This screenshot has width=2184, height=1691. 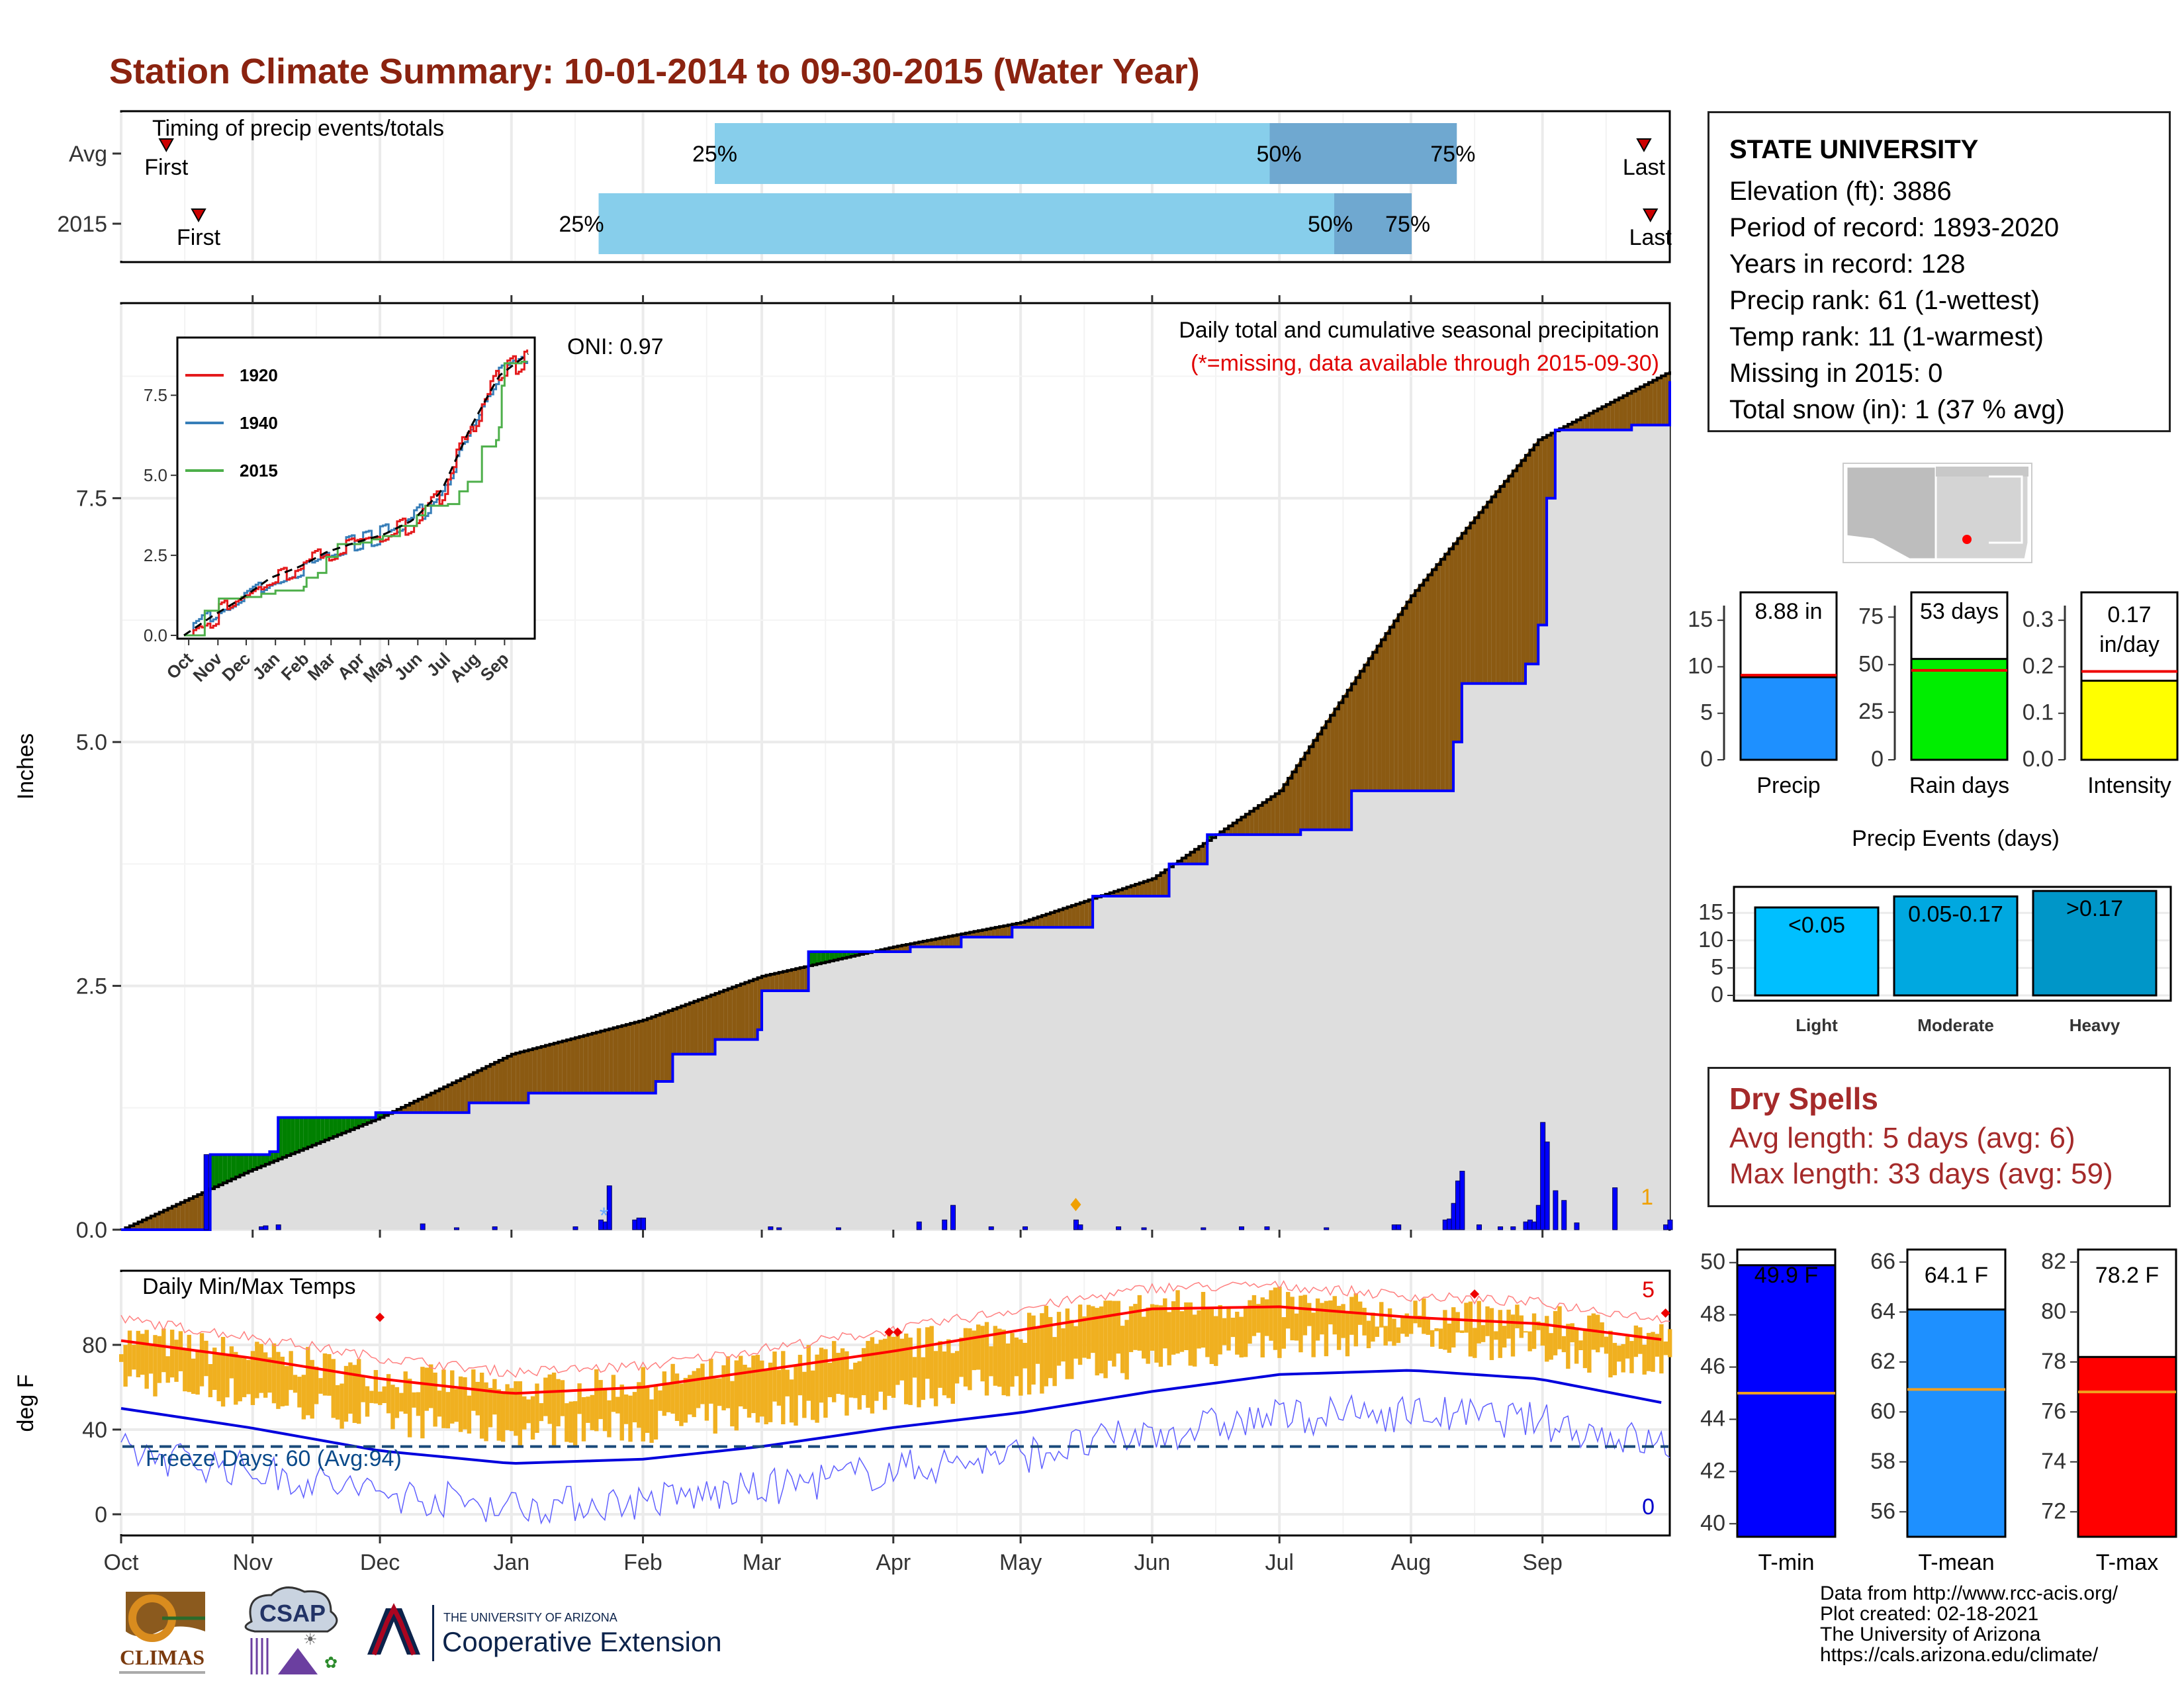 What do you see at coordinates (1786, 1275) in the screenshot?
I see `temp-bar-value-text: 49.9 F` at bounding box center [1786, 1275].